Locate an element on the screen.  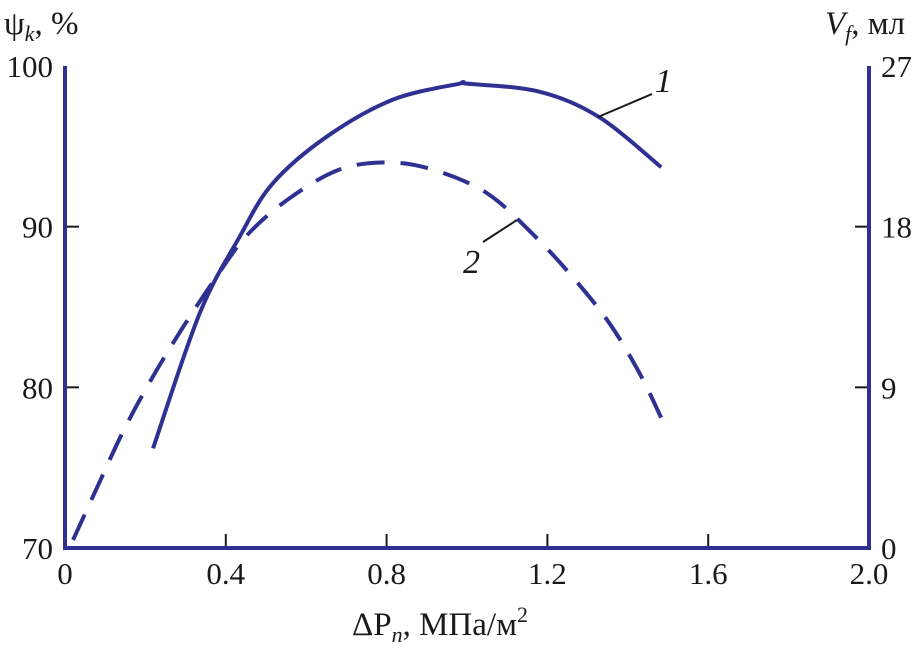
x-tick-label: 1.2 is located at coordinates (547, 573).